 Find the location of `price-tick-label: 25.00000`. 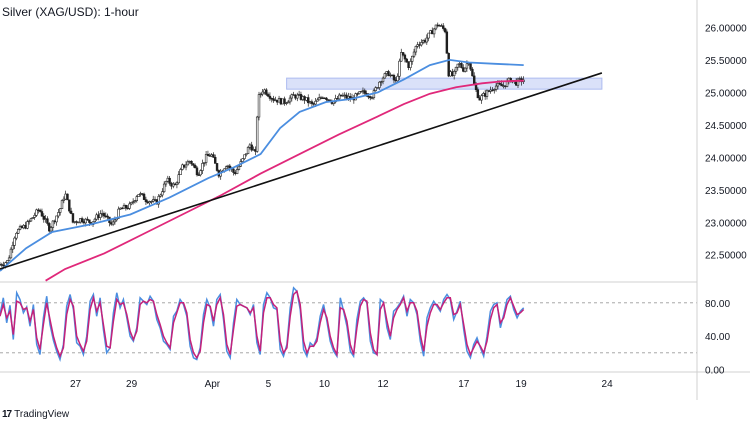

price-tick-label: 25.00000 is located at coordinates (726, 93).